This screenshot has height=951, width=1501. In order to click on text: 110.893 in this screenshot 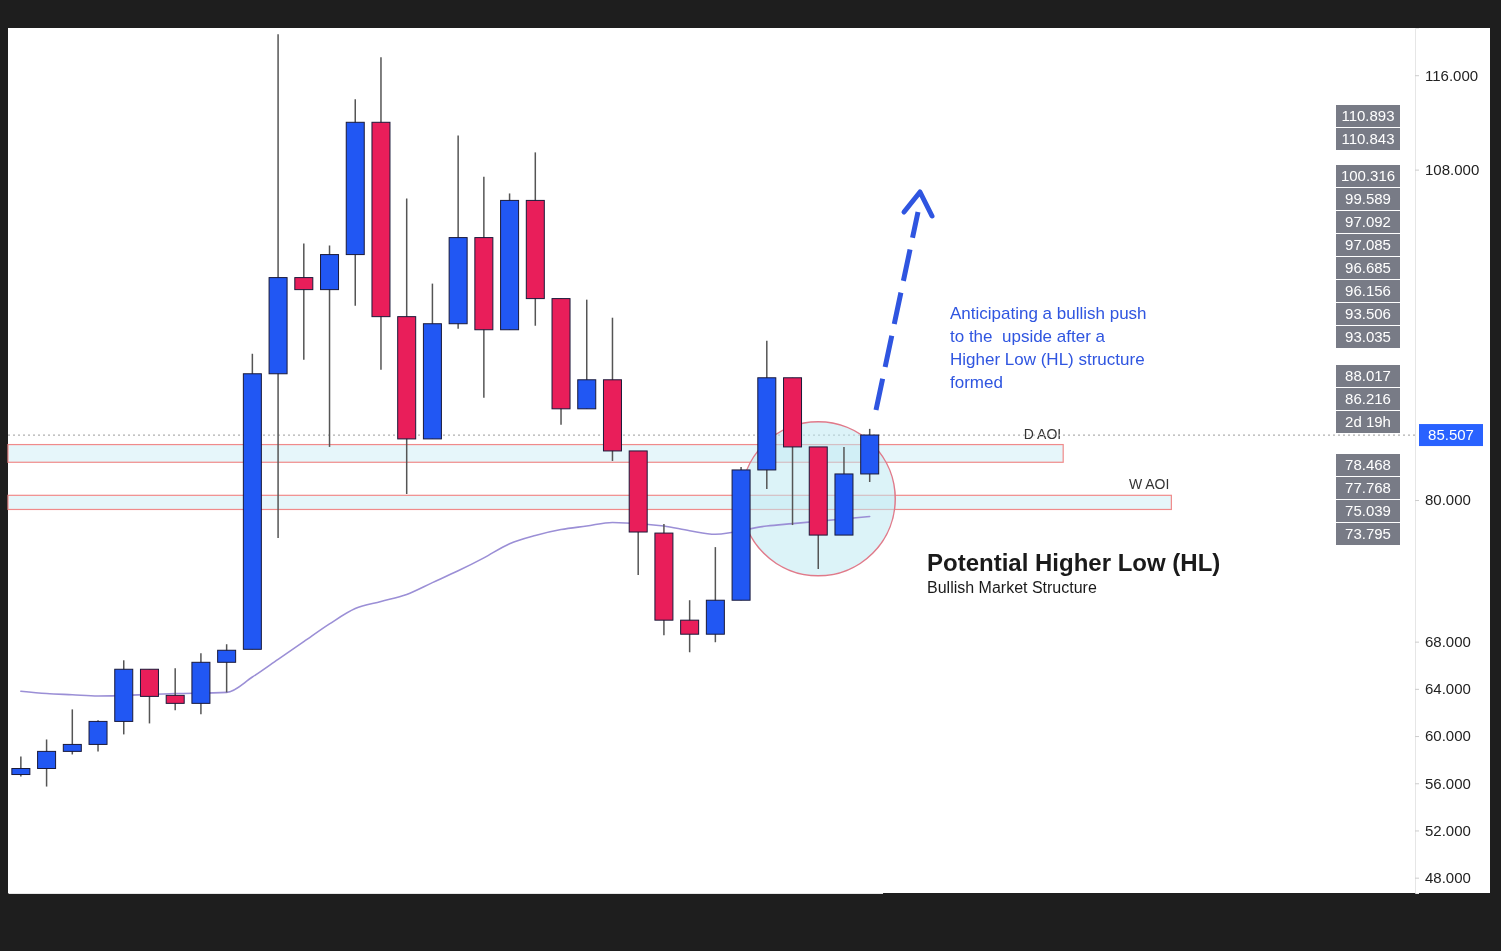, I will do `click(1368, 115)`.